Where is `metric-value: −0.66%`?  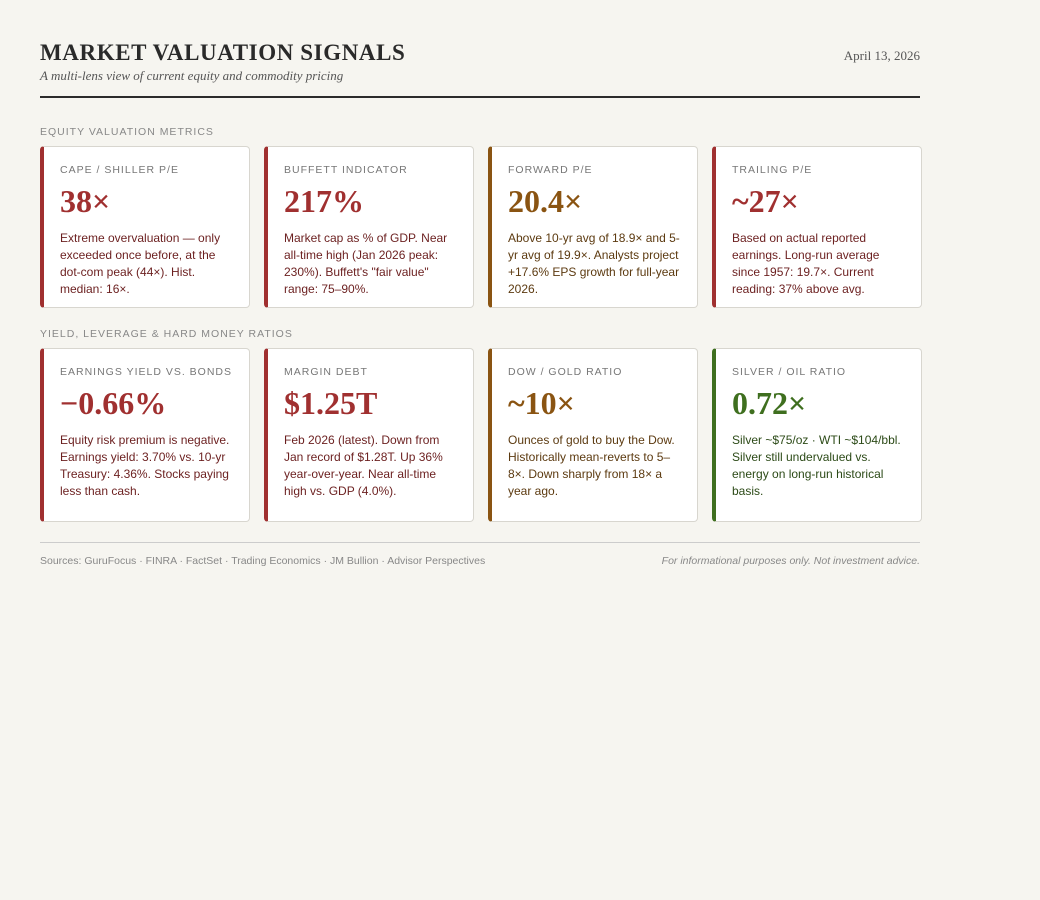
metric-value: −0.66% is located at coordinates (113, 403).